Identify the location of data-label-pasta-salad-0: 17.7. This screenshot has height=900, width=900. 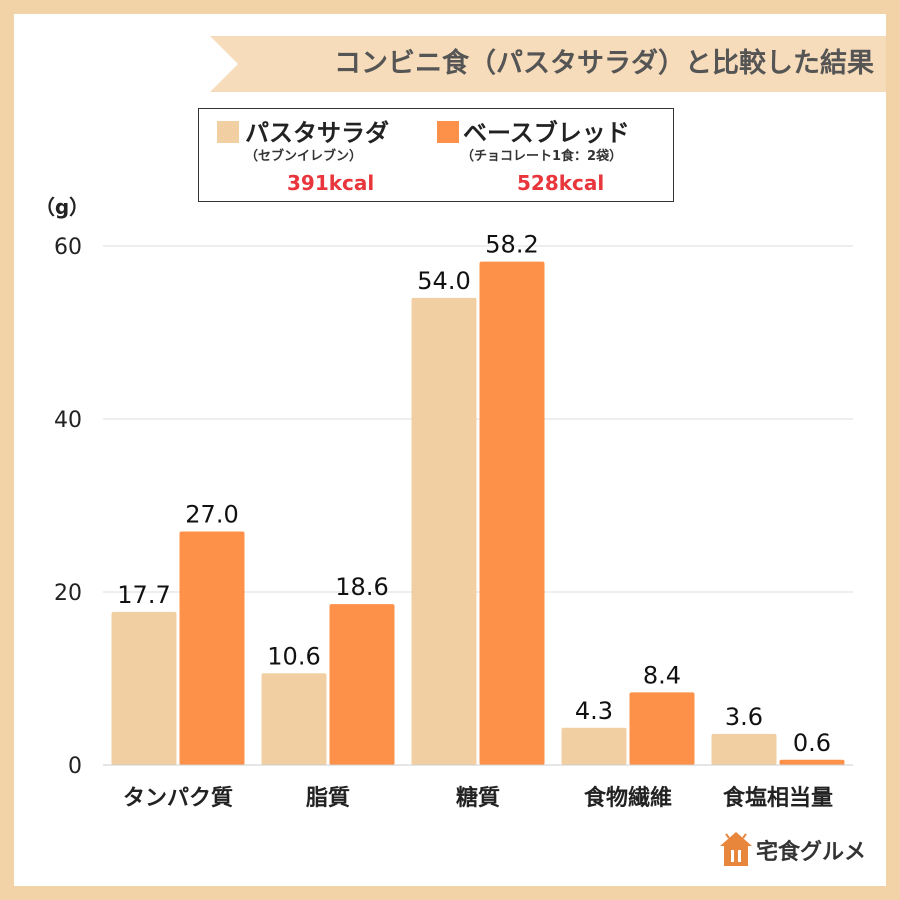
(143, 595).